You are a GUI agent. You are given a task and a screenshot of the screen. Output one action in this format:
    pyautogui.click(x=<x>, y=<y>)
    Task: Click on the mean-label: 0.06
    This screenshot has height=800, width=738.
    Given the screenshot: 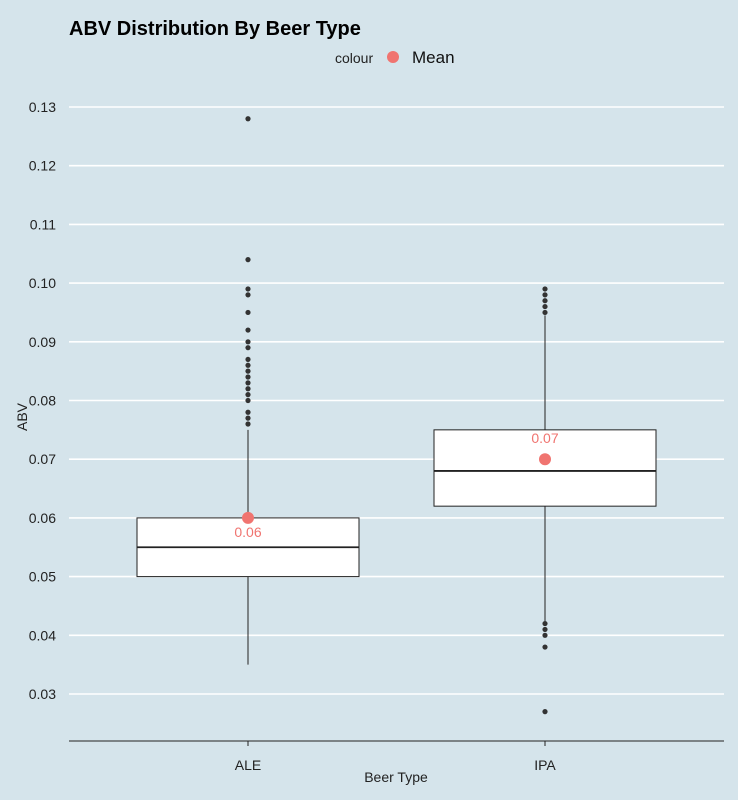 What is the action you would take?
    pyautogui.click(x=247, y=532)
    